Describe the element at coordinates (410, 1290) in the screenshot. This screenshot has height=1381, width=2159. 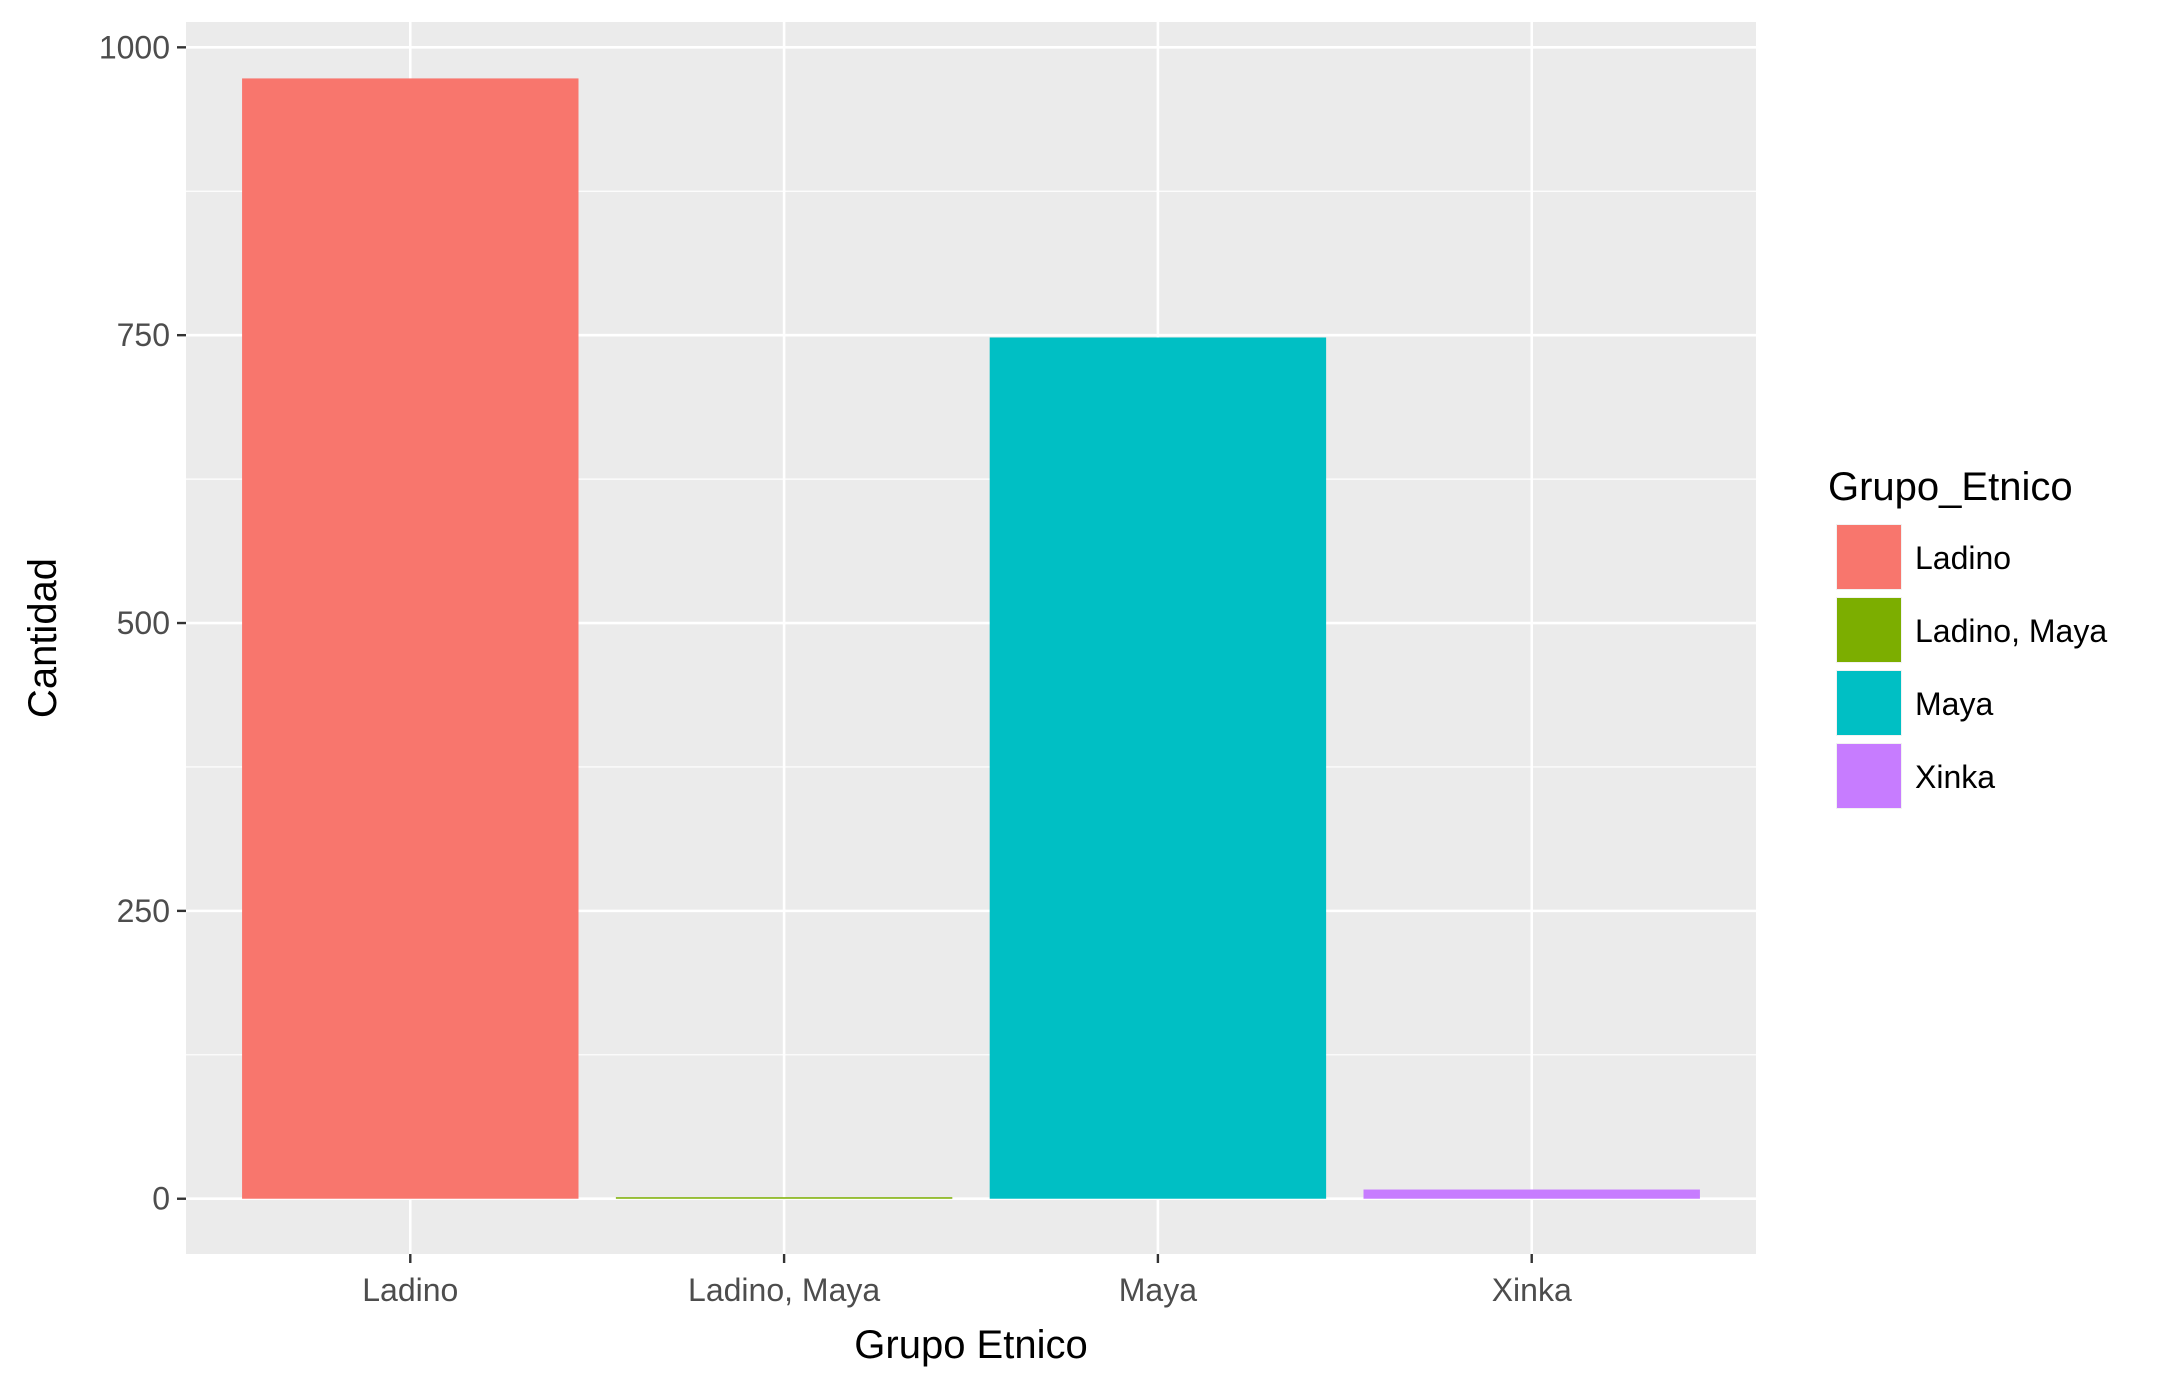
I see `x-tick-label: Ladino` at that location.